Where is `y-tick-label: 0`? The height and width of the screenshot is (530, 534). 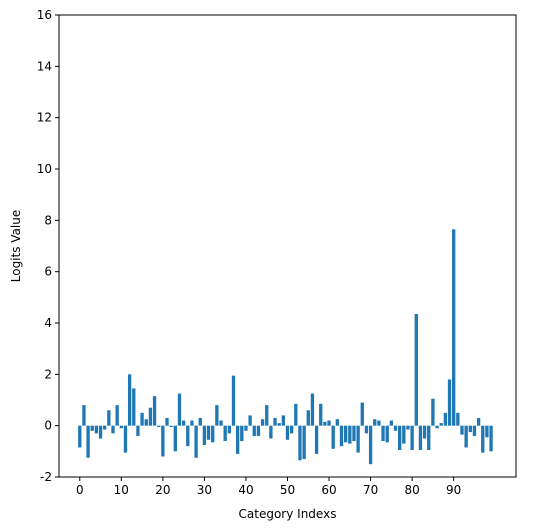 y-tick-label: 0 is located at coordinates (48, 426).